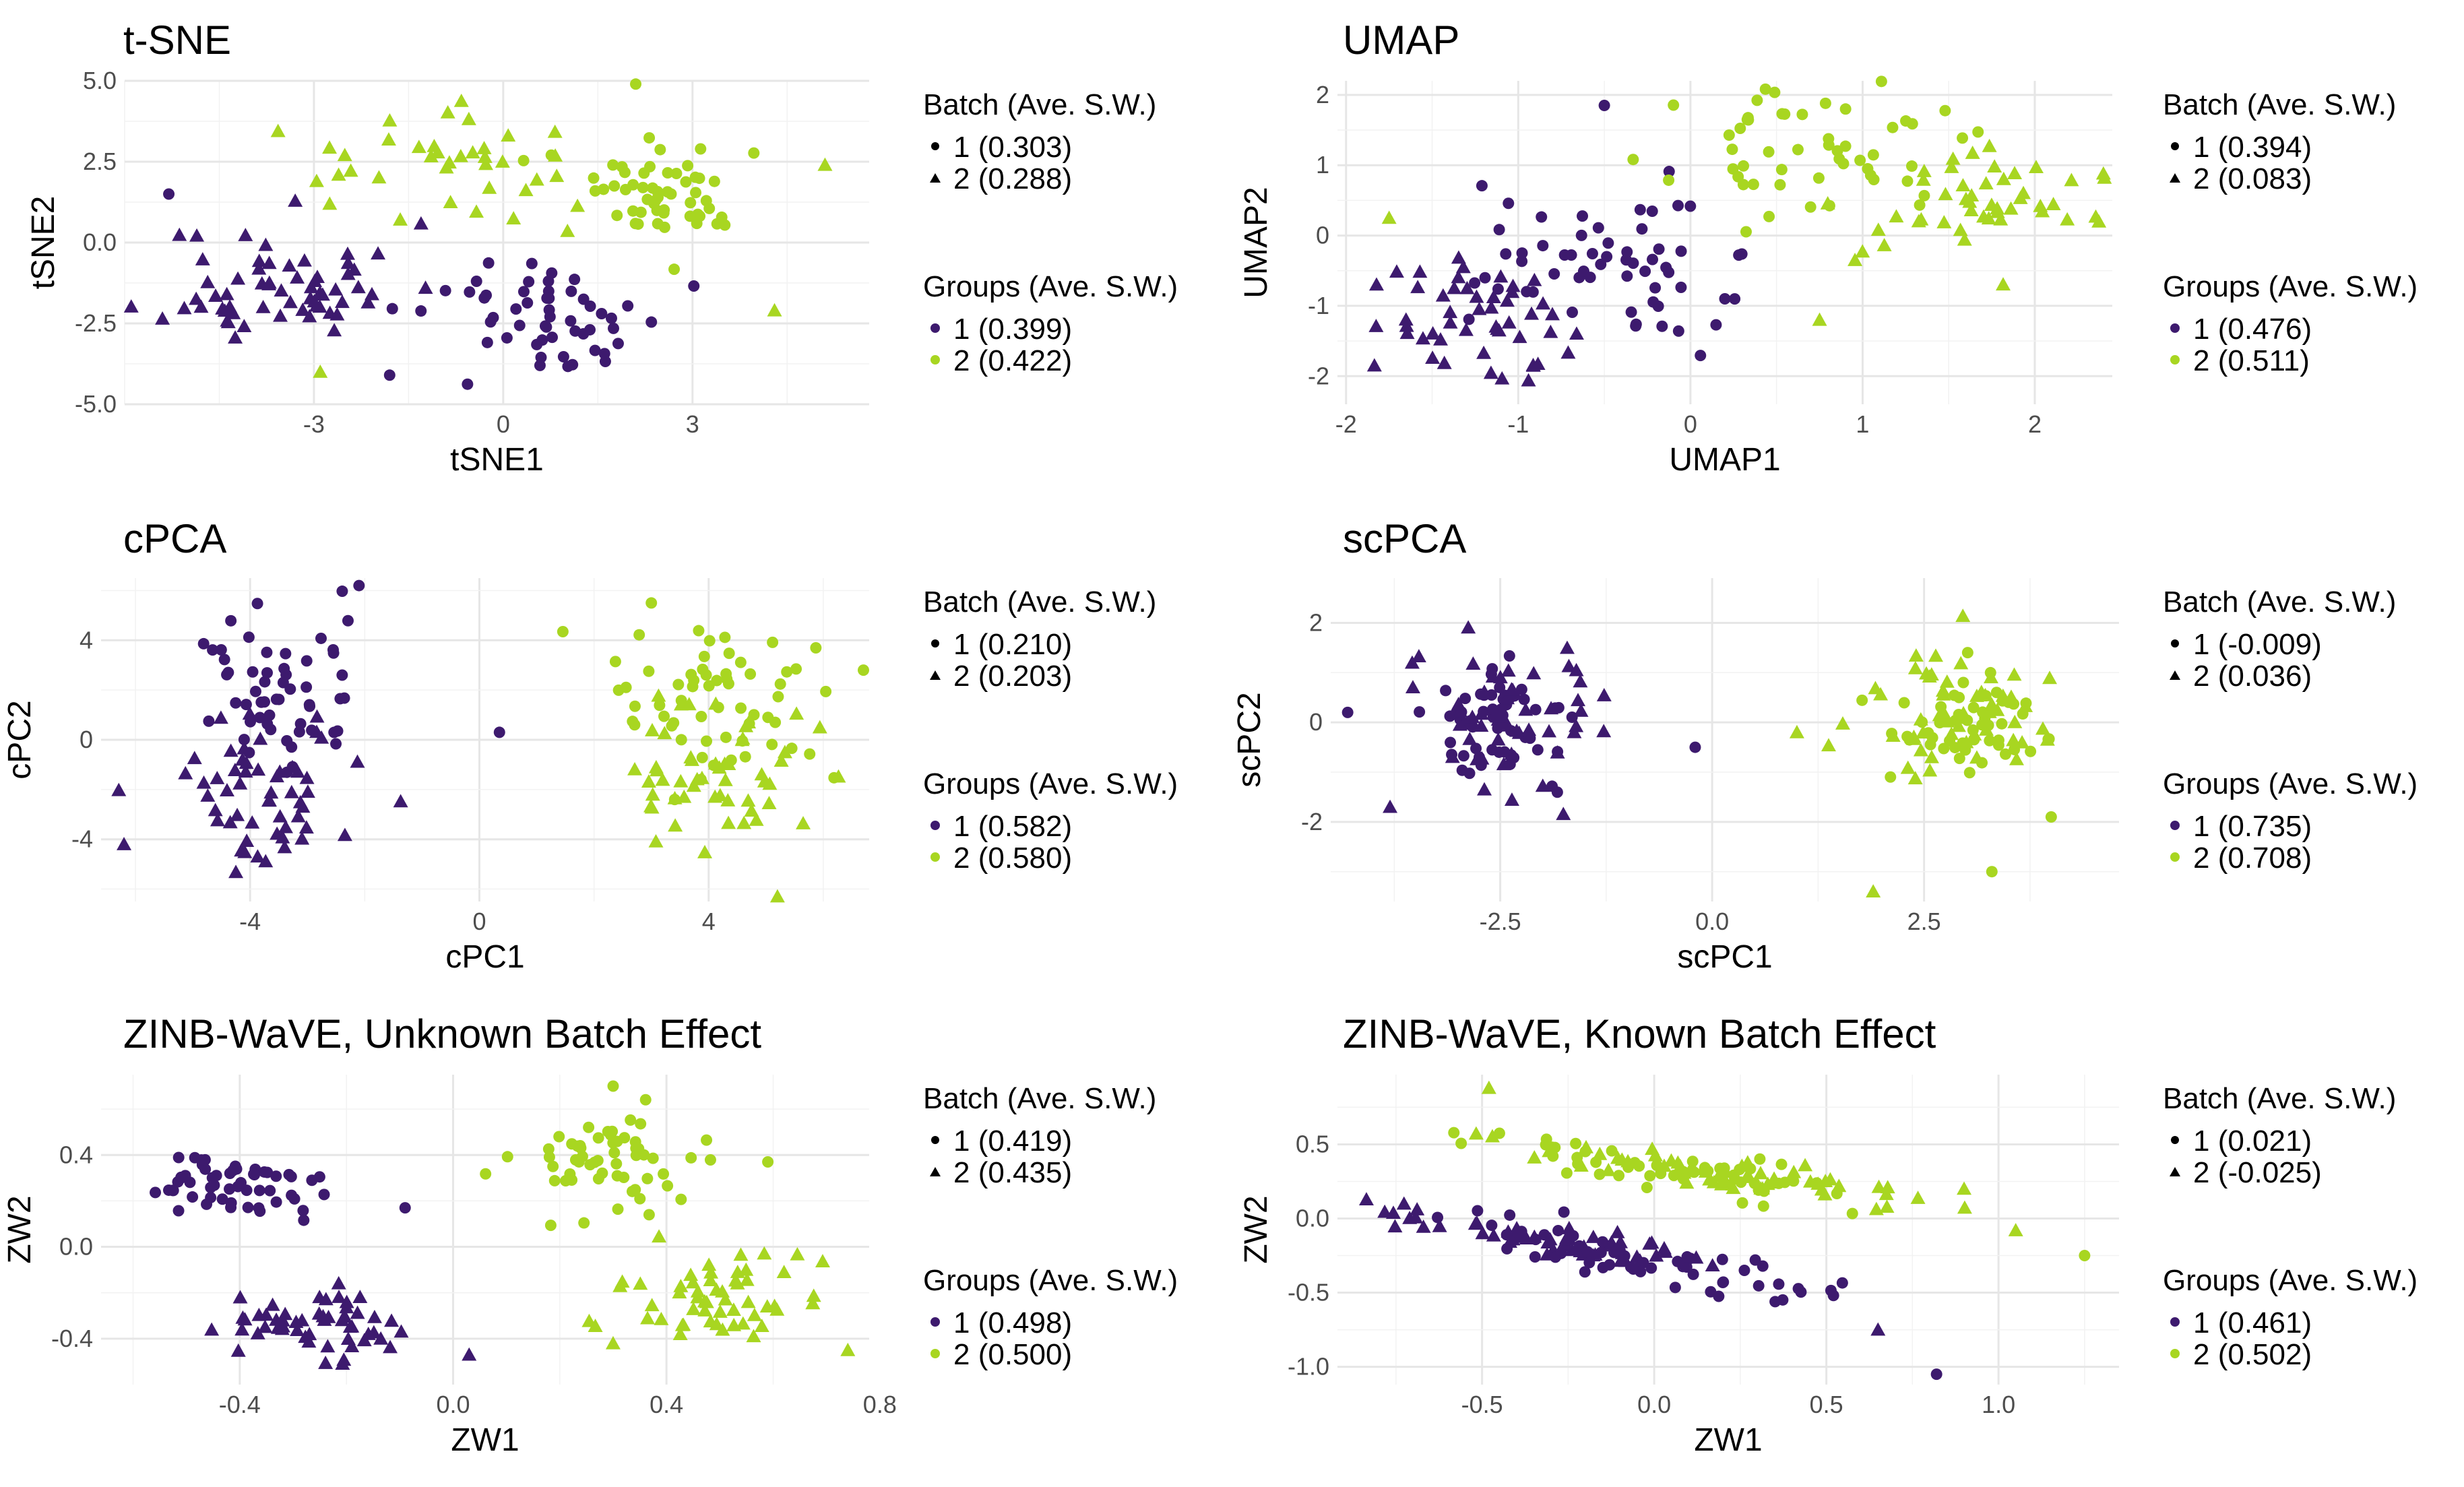  Describe the element at coordinates (880, 1405) in the screenshot. I see `x-tick-label: 0.8` at that location.